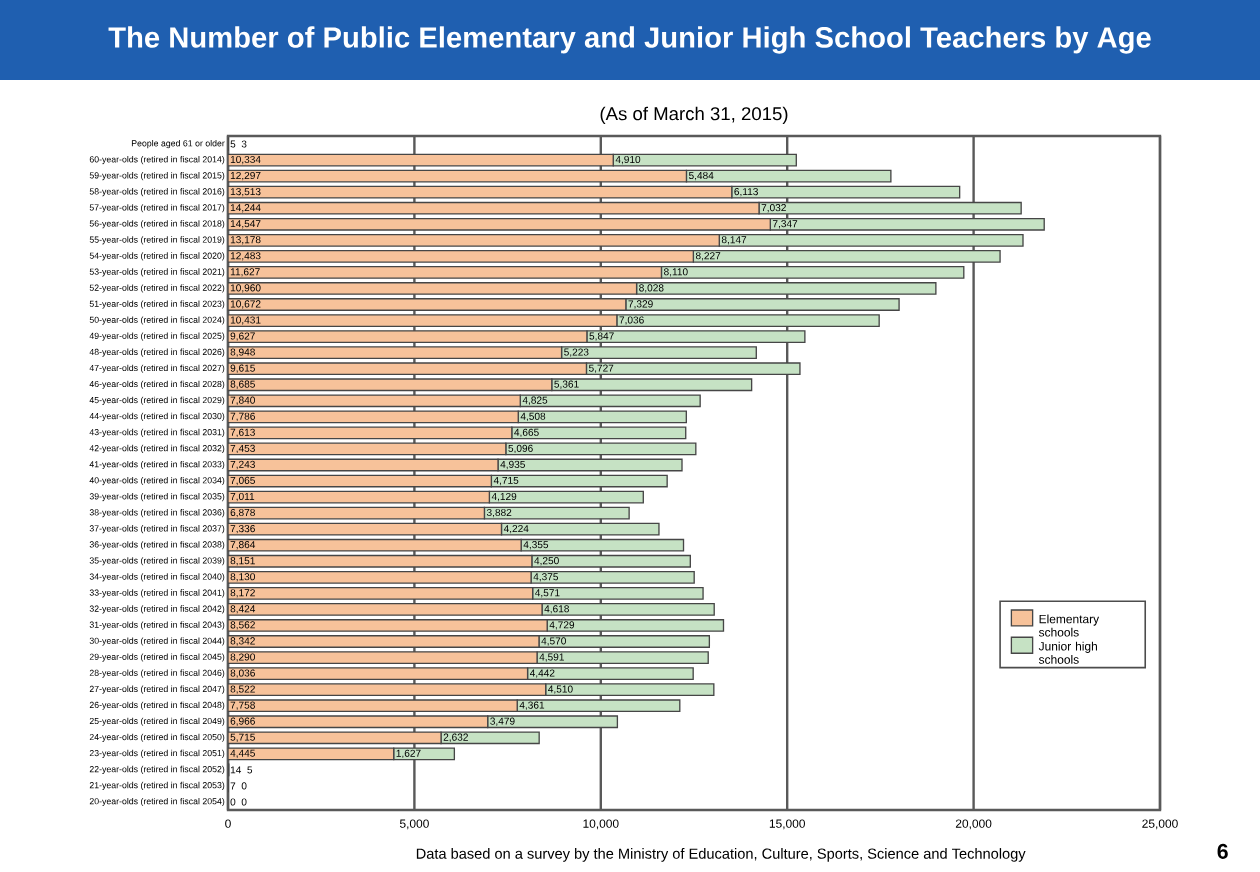 This screenshot has height=872, width=1260. I want to click on chart-title: The Number of Public Elementary and Junior High School Teachers by Age, so click(629, 40).